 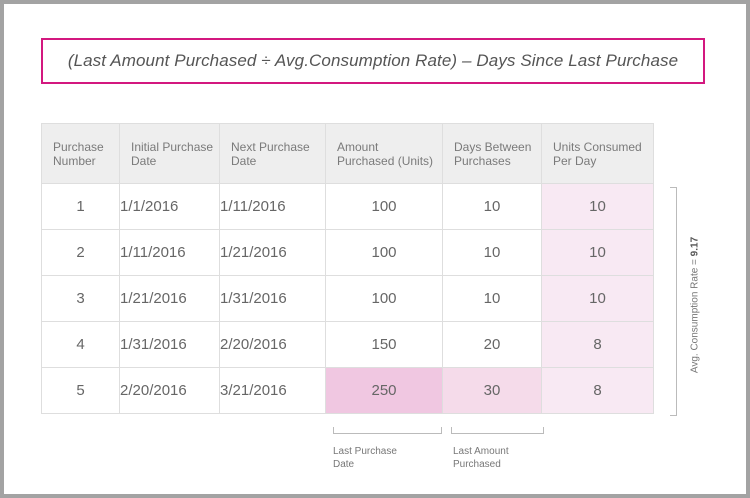 I want to click on cell-days-last-purchase: 30, so click(x=492, y=390).